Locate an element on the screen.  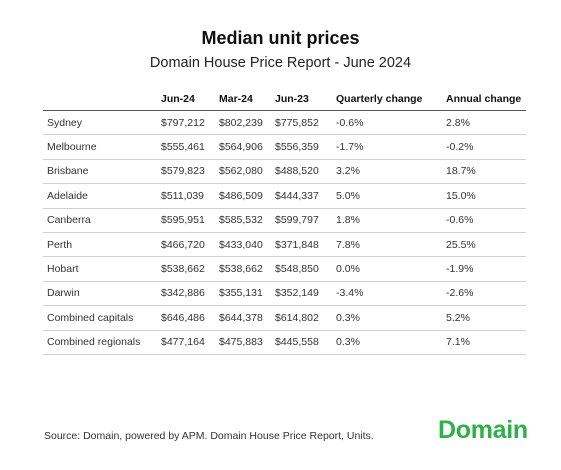
table-cell: -2.6% is located at coordinates (484, 294).